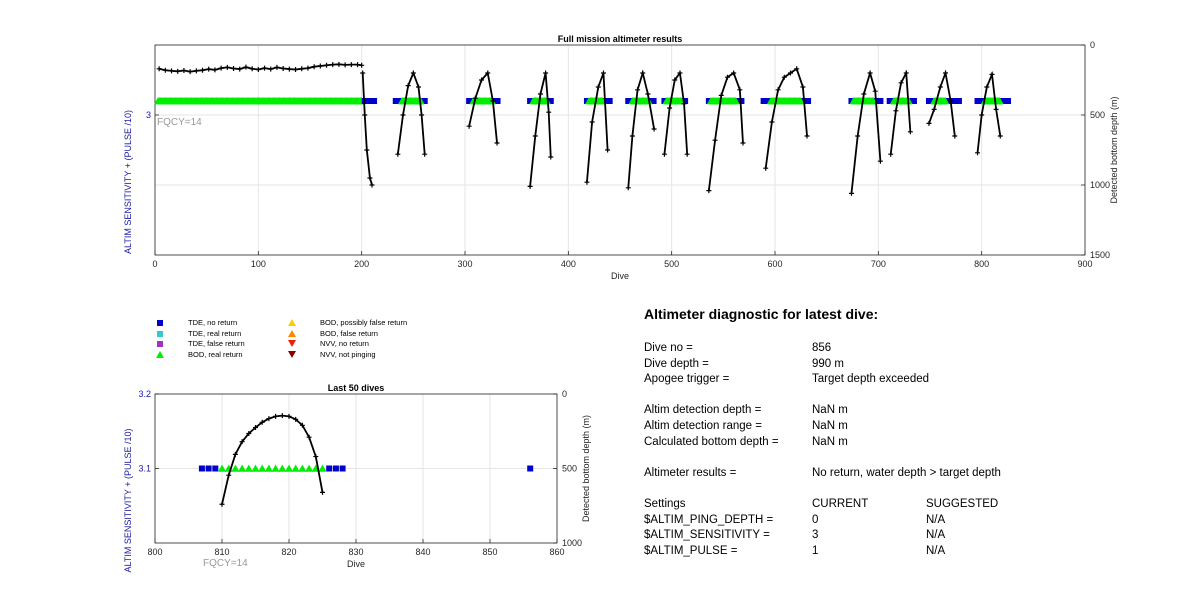 The height and width of the screenshot is (611, 1200). What do you see at coordinates (914, 366) in the screenshot?
I see `diagnostic-row: Dive depth = 990 m` at bounding box center [914, 366].